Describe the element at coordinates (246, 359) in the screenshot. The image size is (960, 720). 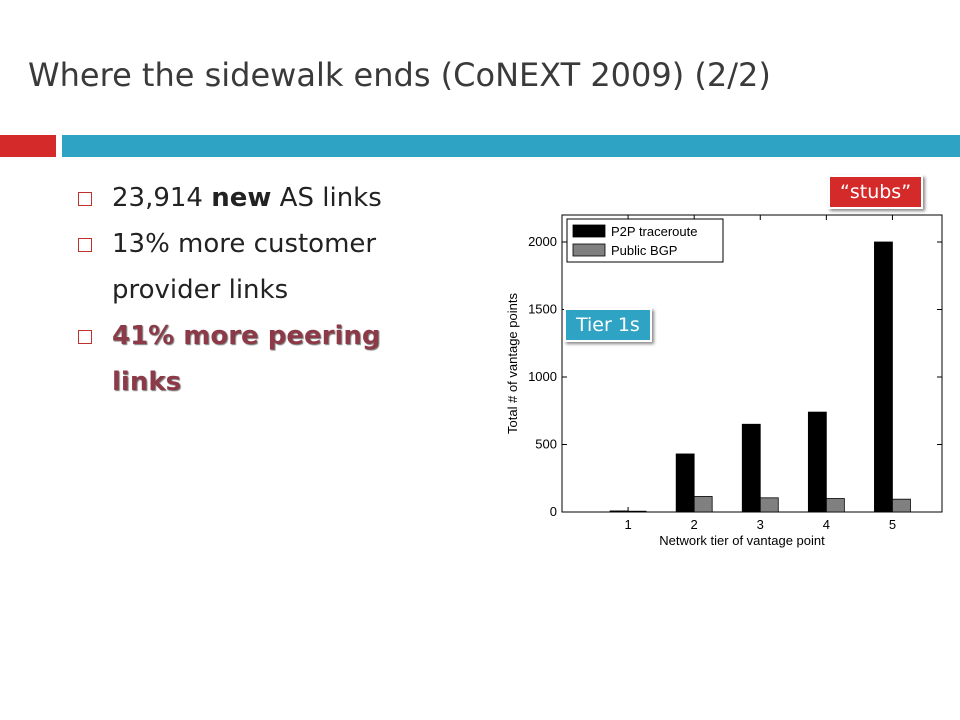
I see `bullet-text: 41% more peering links` at that location.